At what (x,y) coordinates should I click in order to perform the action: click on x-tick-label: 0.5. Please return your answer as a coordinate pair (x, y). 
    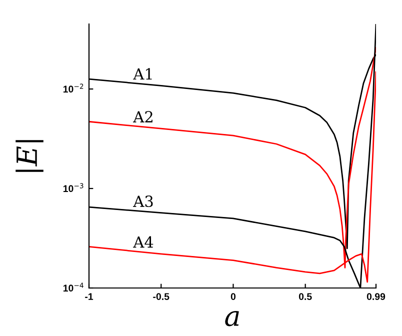
    Looking at the image, I should click on (305, 296).